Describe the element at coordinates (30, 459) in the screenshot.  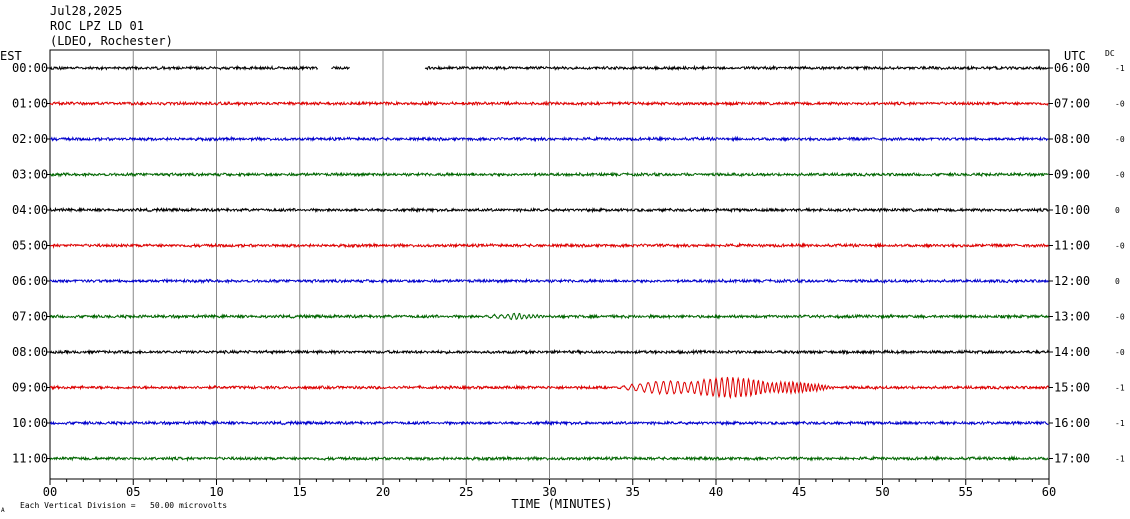
I see `est-hour-label: 11:00` at that location.